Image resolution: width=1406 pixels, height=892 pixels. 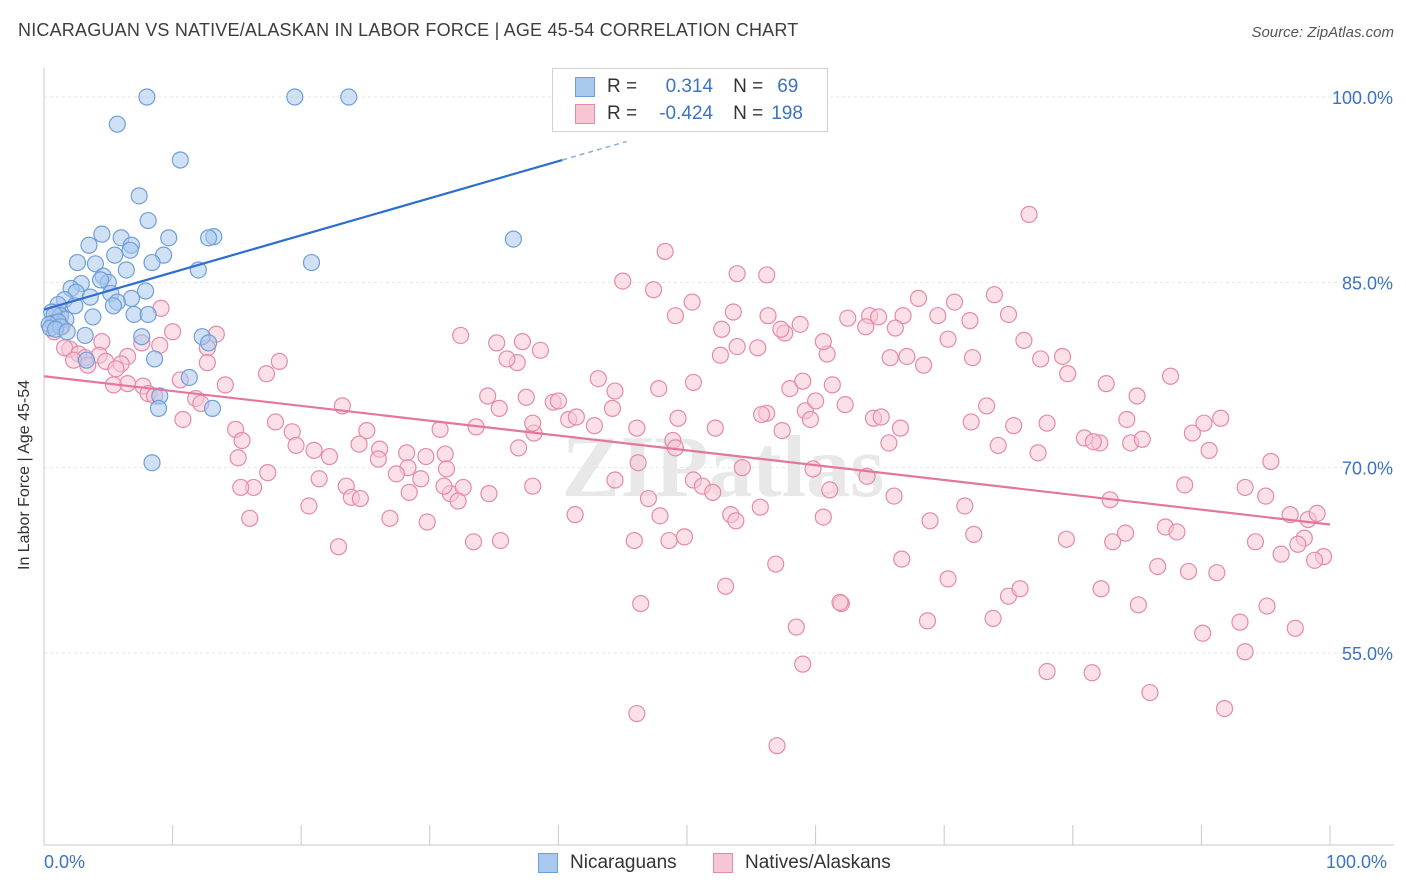 I want to click on legend-stats: R = 0.314 N = 69 R = -0.424 N = 198, so click(x=690, y=100).